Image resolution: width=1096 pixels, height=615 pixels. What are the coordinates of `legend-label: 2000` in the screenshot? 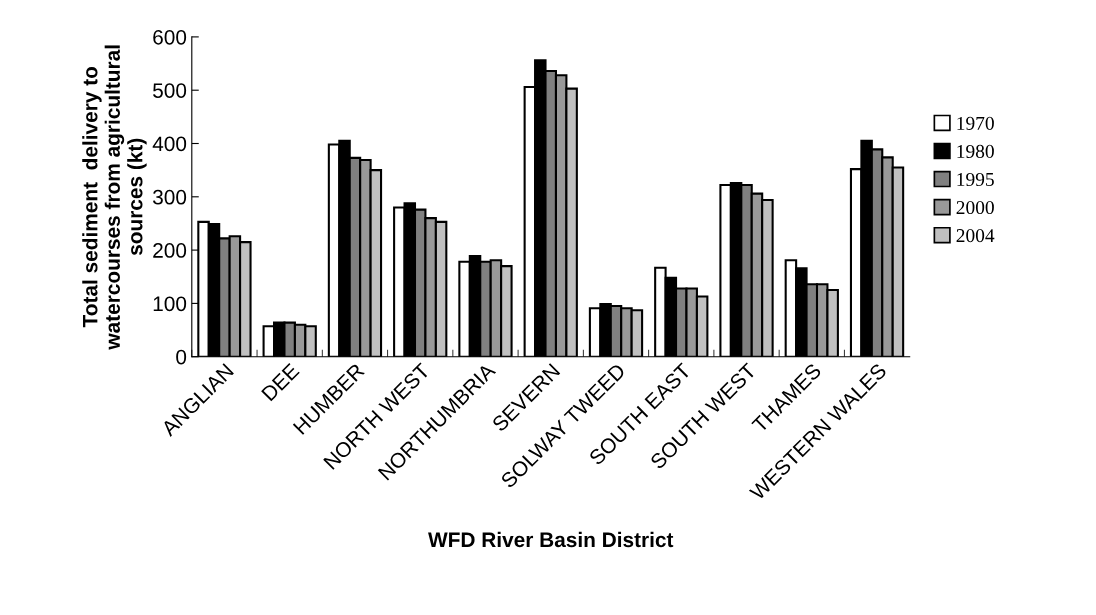 It's located at (975, 207).